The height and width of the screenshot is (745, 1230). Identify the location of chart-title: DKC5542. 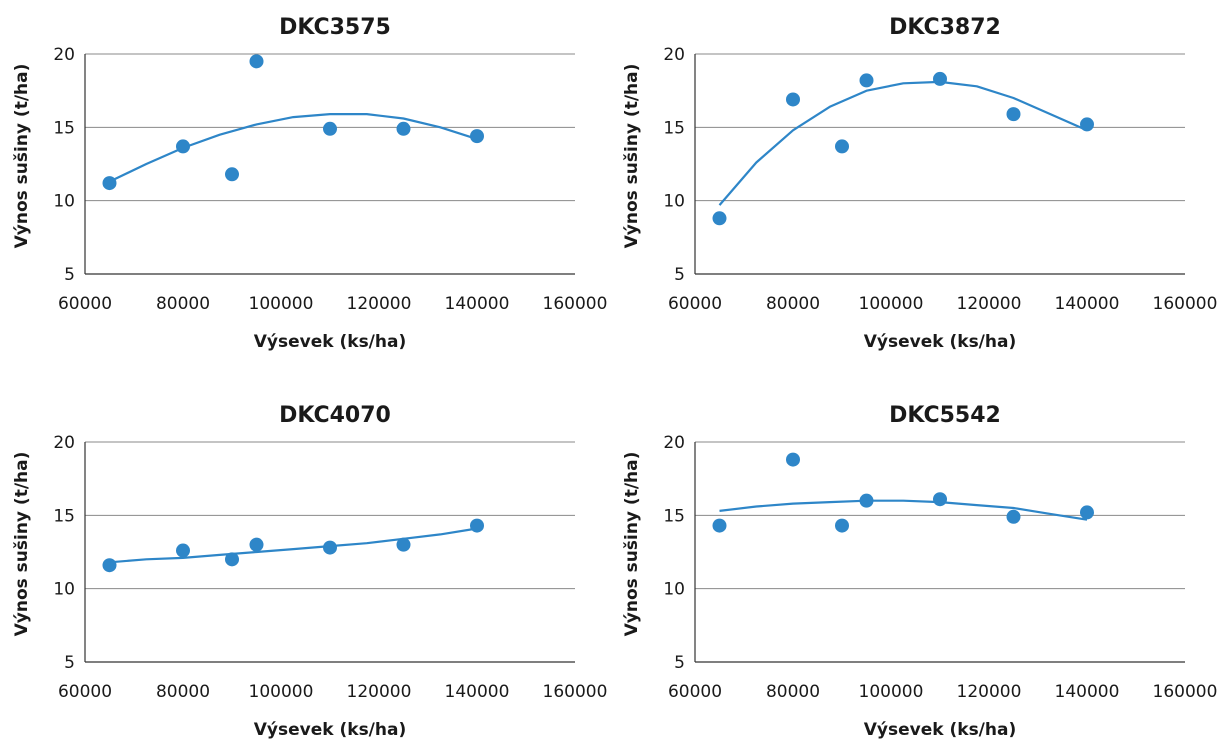
(945, 415).